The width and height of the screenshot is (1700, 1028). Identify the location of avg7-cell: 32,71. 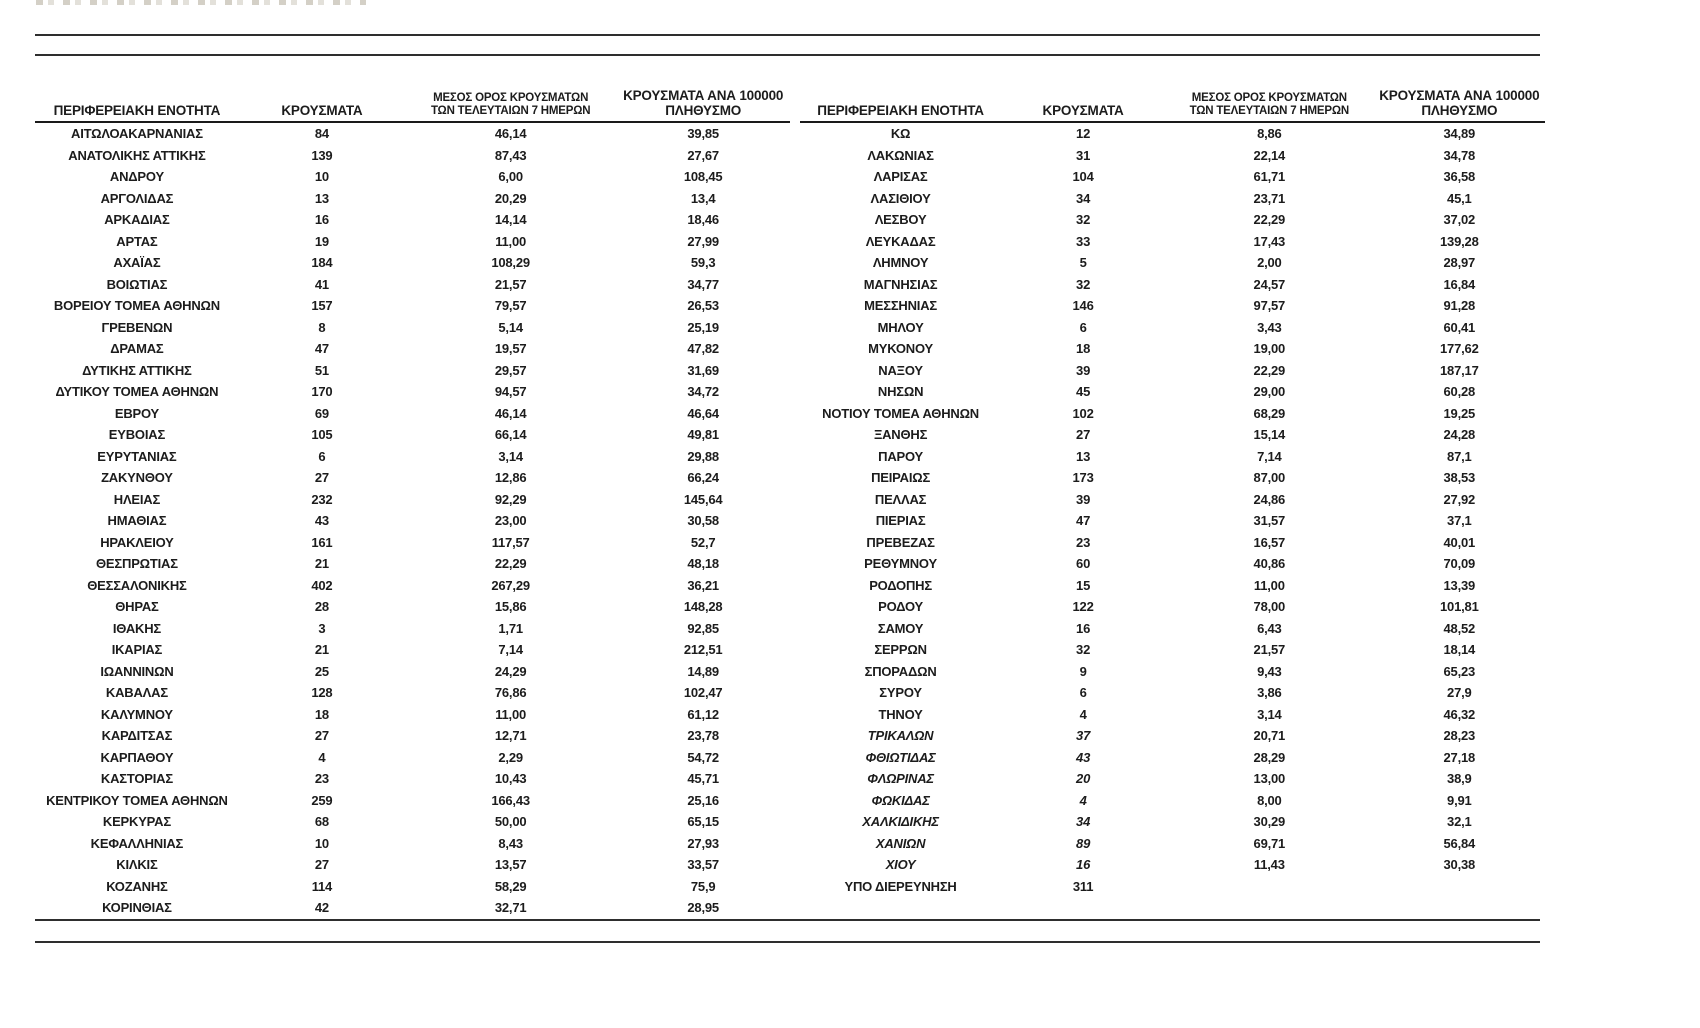
(510, 908).